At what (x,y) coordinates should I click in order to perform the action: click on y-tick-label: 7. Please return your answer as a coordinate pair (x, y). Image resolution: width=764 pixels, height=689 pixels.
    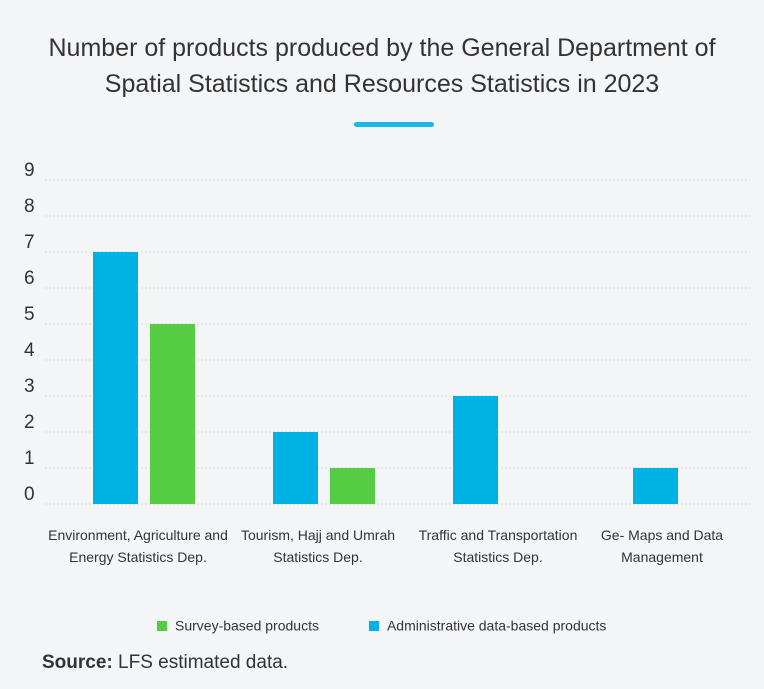
    Looking at the image, I should click on (29, 242).